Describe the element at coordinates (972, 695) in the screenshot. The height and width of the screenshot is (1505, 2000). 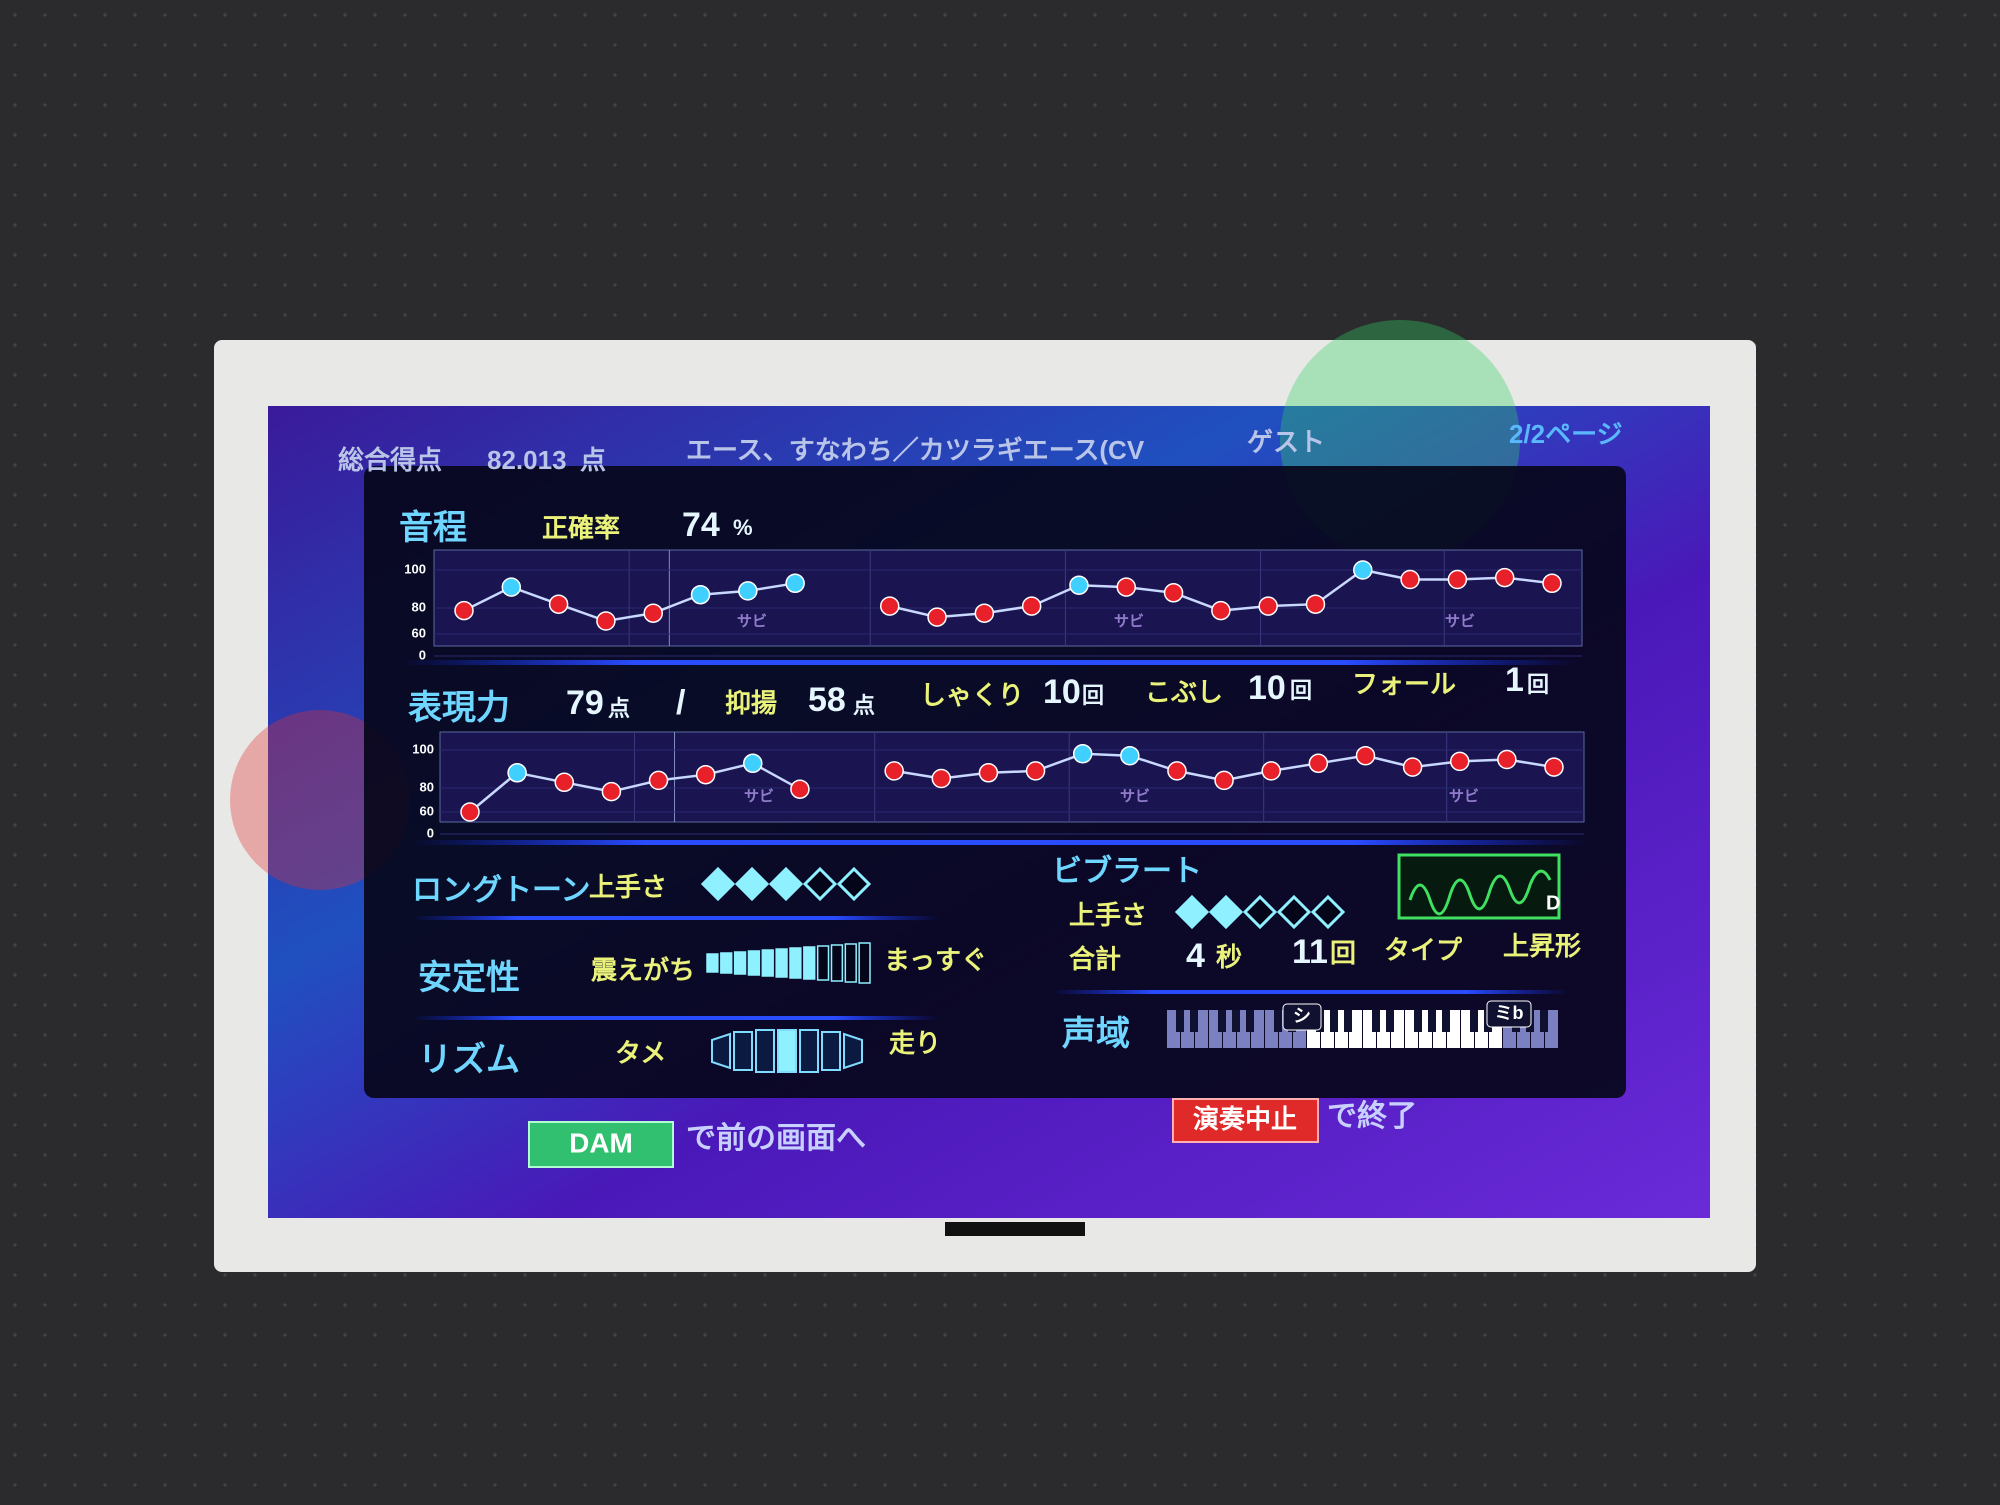
I see `shakuri-label: しゃくり` at that location.